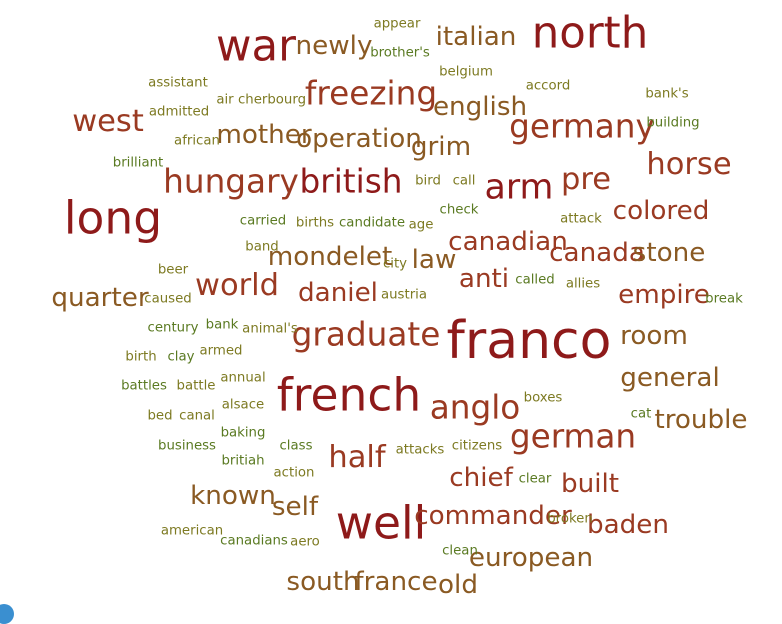 The height and width of the screenshot is (624, 782). I want to click on word-broken: broken, so click(570, 519).